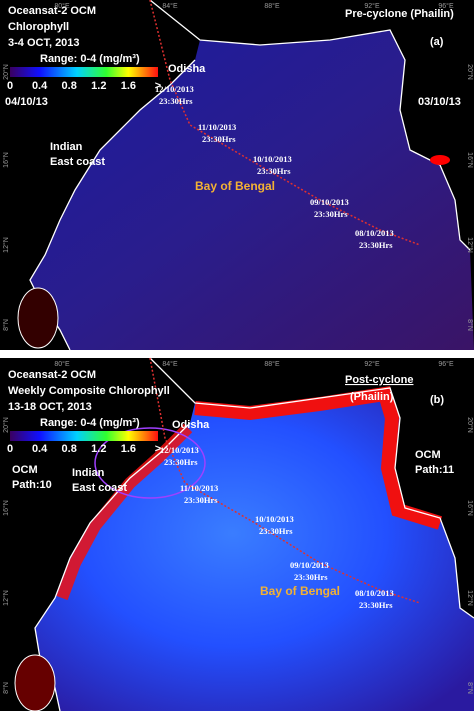  I want to click on annotation: Path:11, so click(434, 470).